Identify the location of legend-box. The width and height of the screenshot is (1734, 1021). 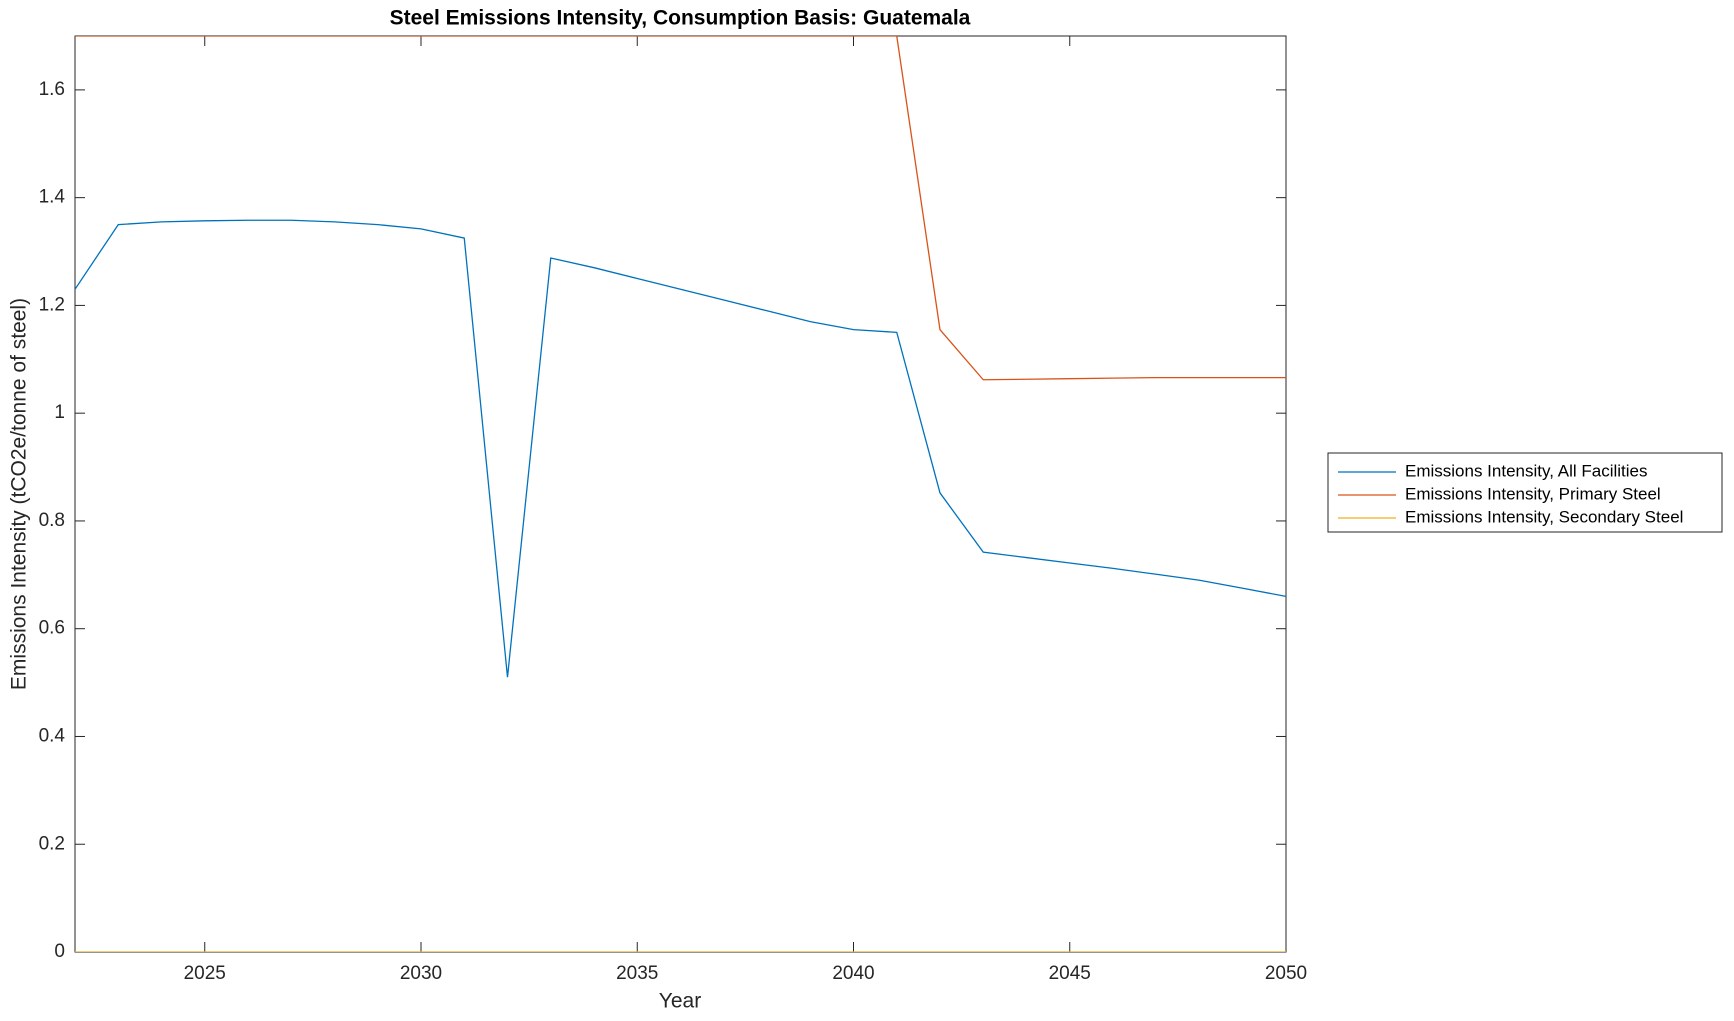
(1525, 492).